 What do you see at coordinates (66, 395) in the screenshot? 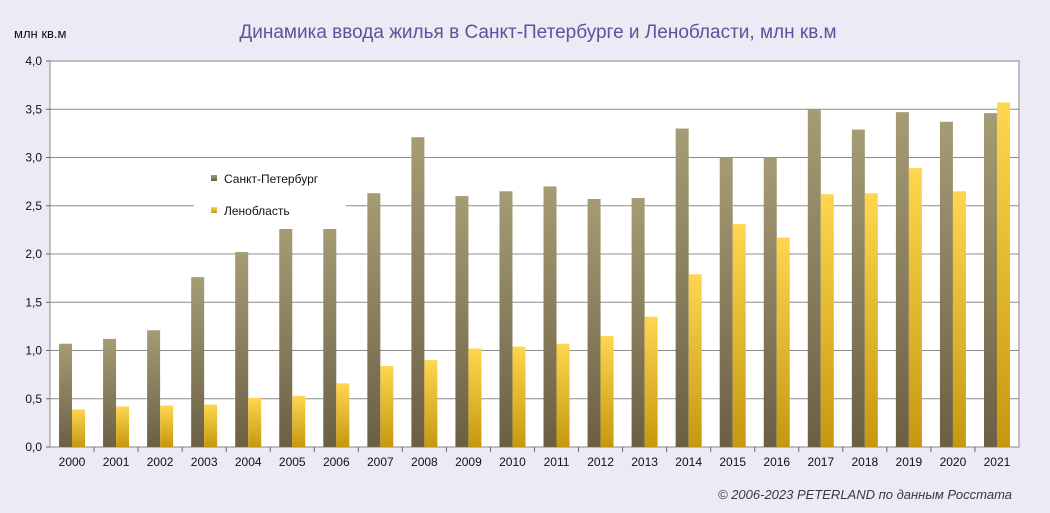
I see `bar-spb-2000` at bounding box center [66, 395].